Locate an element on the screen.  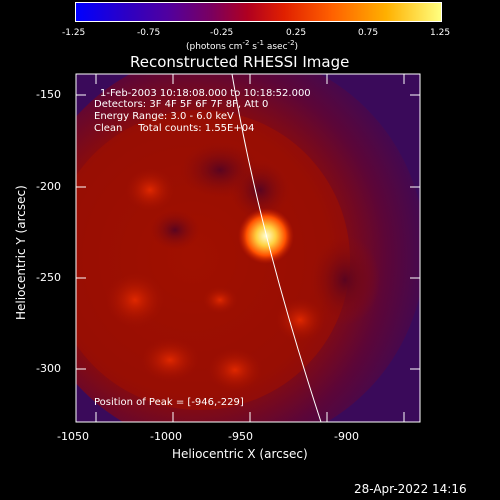
y-tick-label: -300 is located at coordinates (48, 368).